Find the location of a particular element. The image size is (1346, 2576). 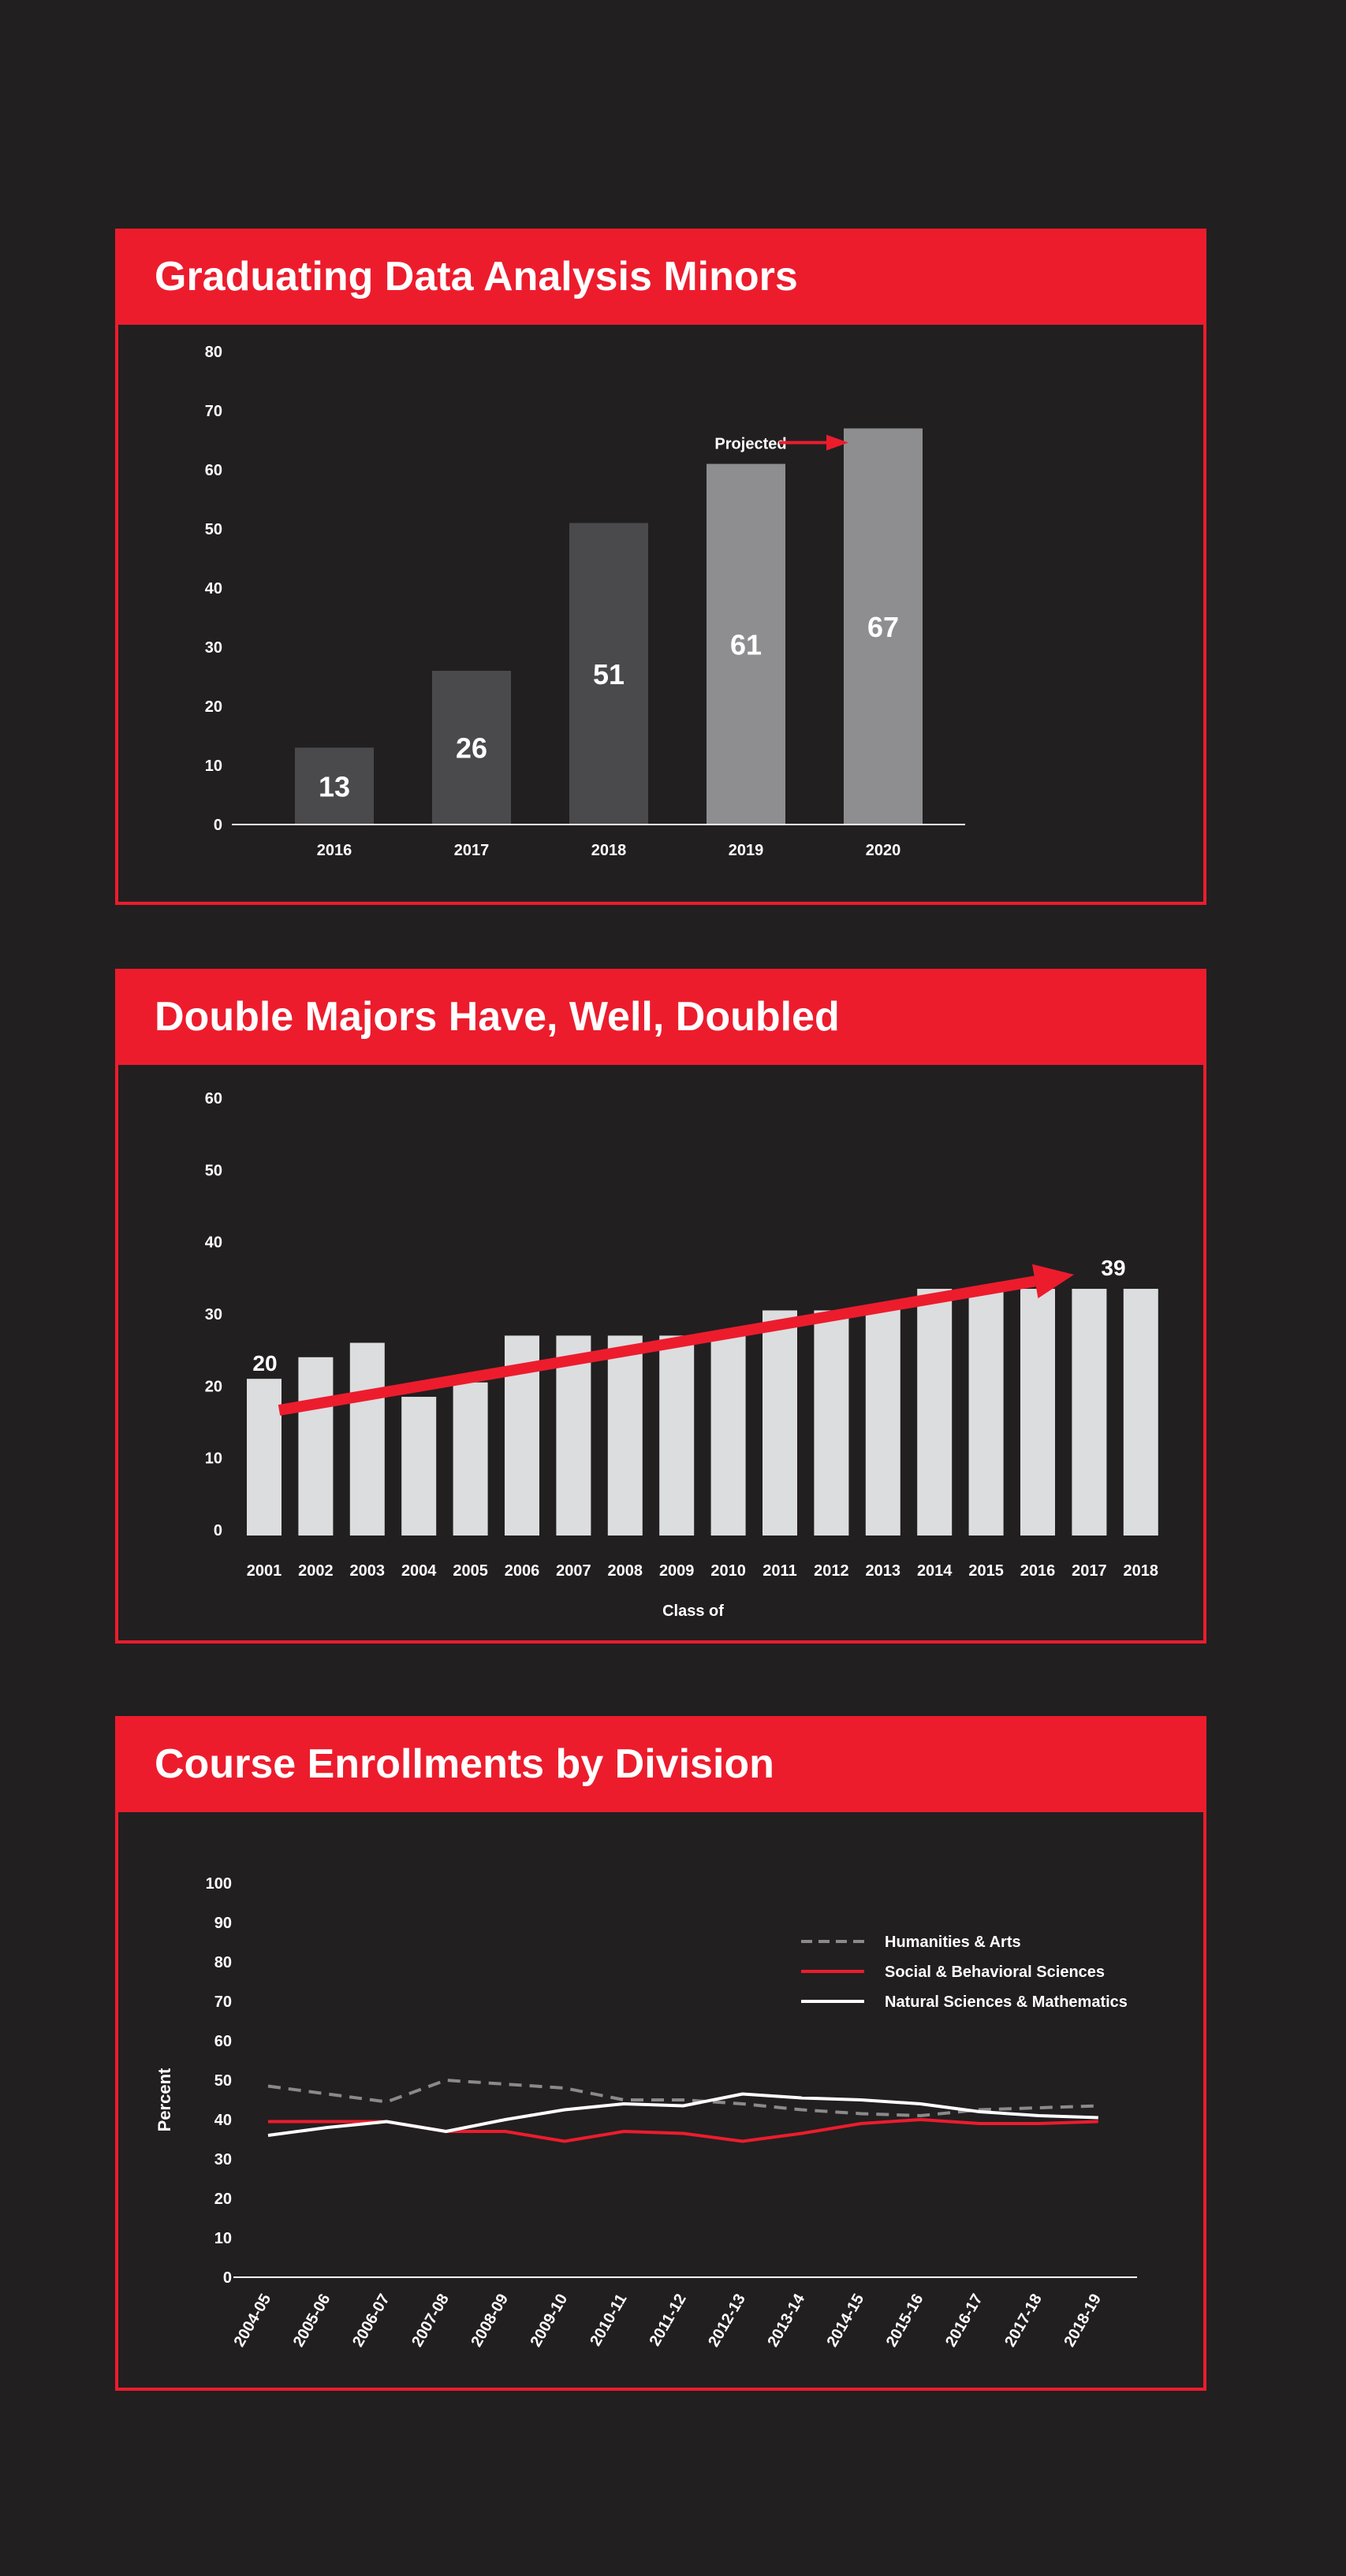

trend-arrow-shaft is located at coordinates (657, 1345).